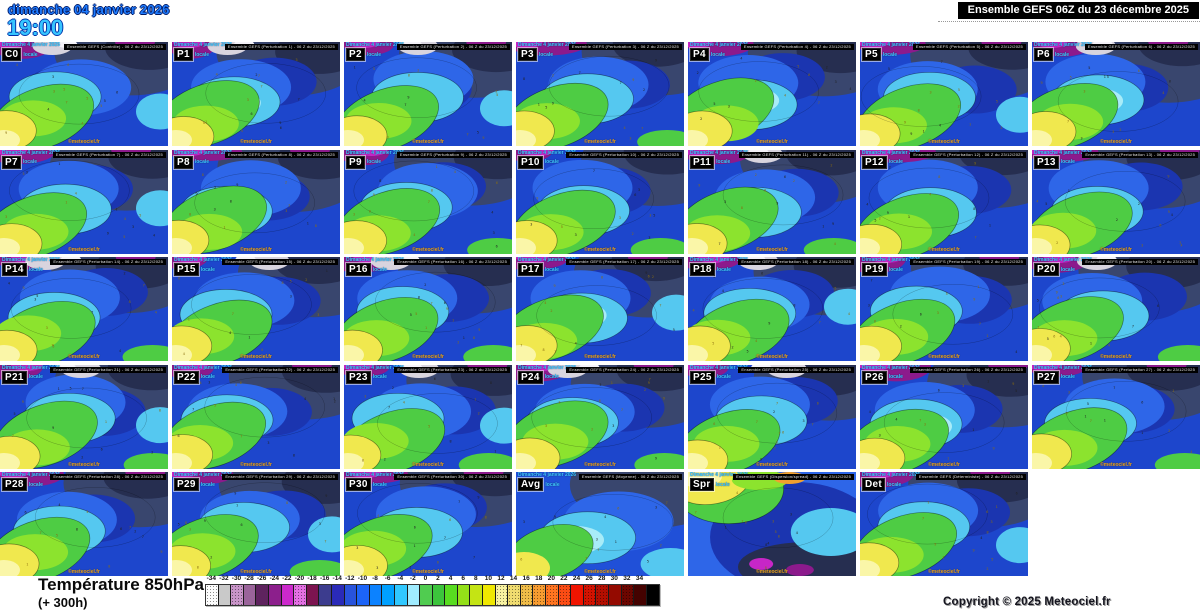 This screenshot has height=615, width=1200. I want to click on tile-member-label: P5, so click(871, 54).